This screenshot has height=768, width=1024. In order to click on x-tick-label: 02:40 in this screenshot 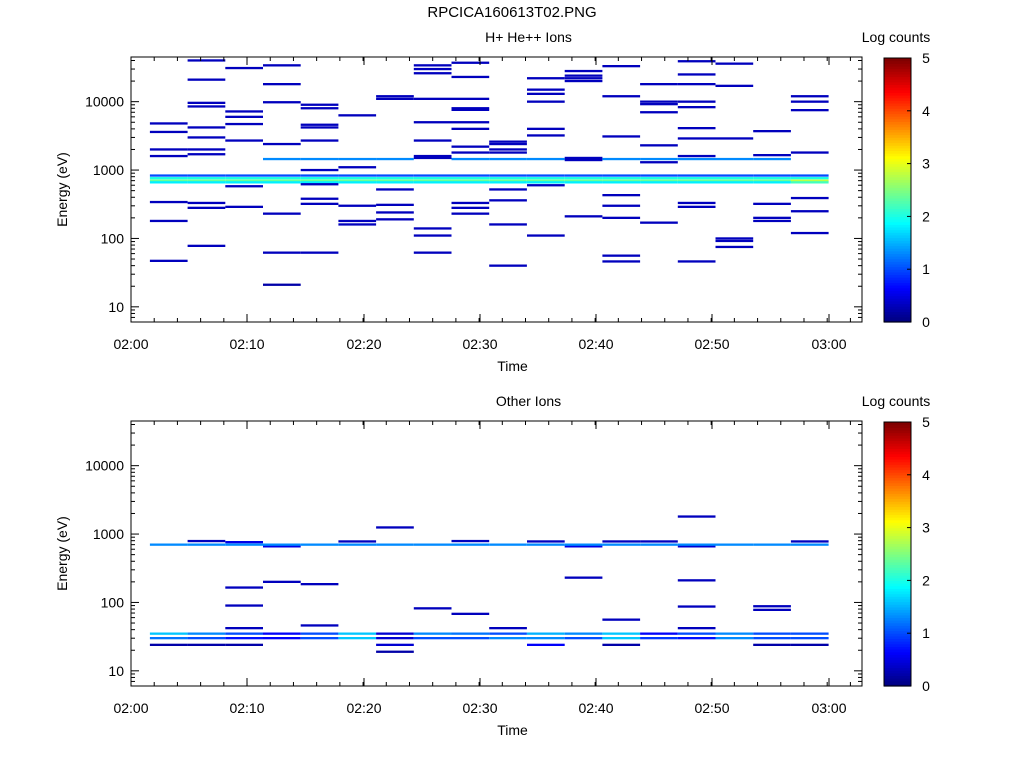, I will do `click(595, 708)`.